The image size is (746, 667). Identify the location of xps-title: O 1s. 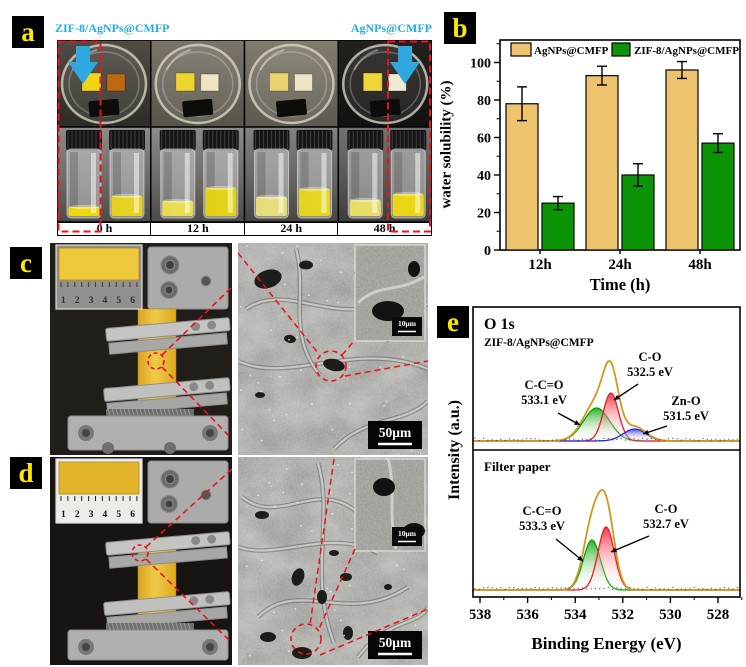
(499, 324).